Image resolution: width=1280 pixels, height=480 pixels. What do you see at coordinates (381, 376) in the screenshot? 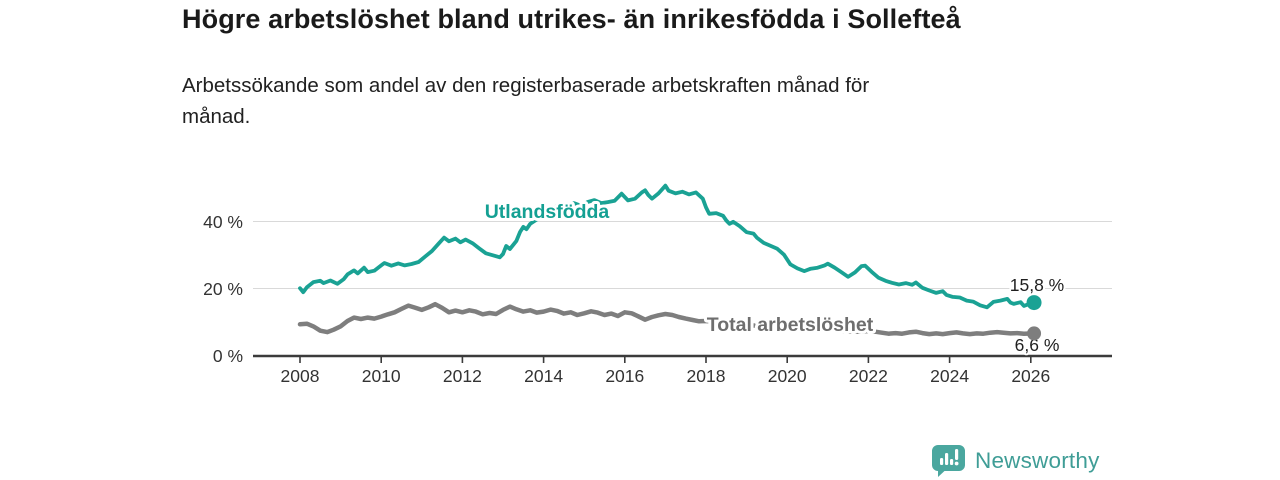
I see `x-tick-label: 2010` at bounding box center [381, 376].